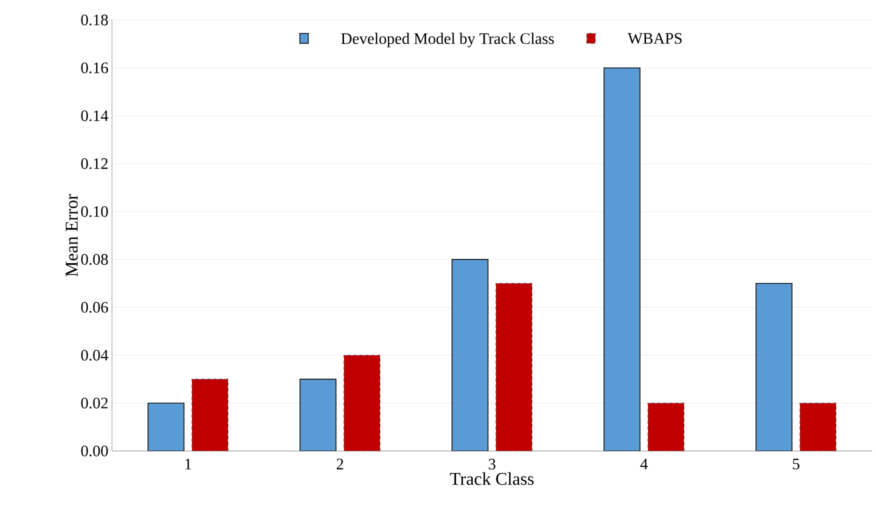 The height and width of the screenshot is (527, 876). Describe the element at coordinates (655, 38) in the screenshot. I see `legend-label: WBAPS` at that location.